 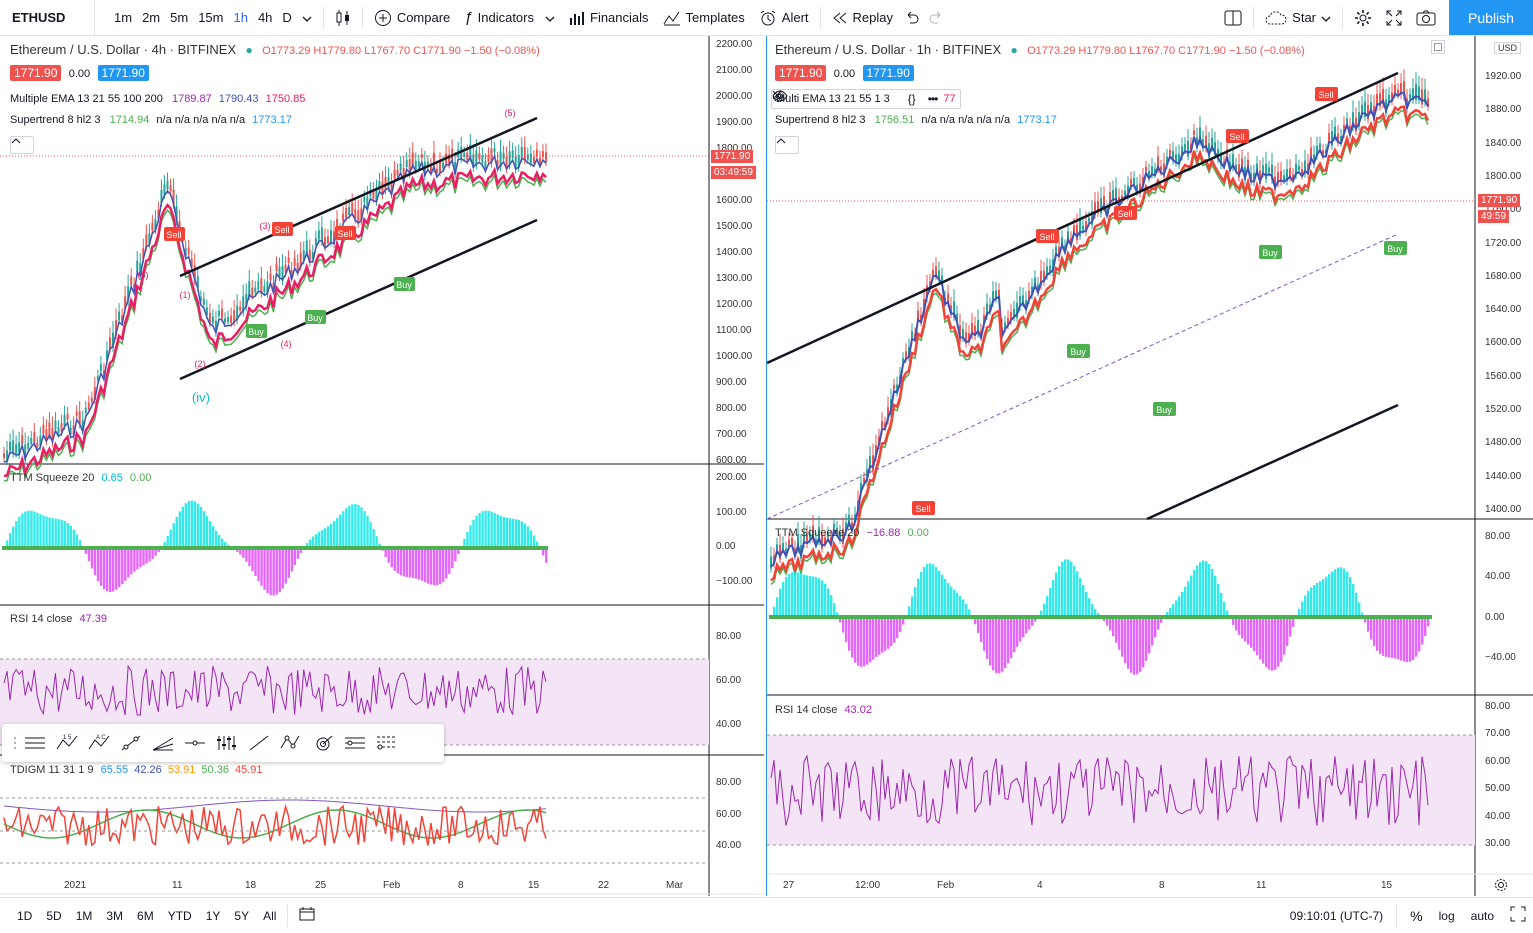 I want to click on range-all: All, so click(x=269, y=916).